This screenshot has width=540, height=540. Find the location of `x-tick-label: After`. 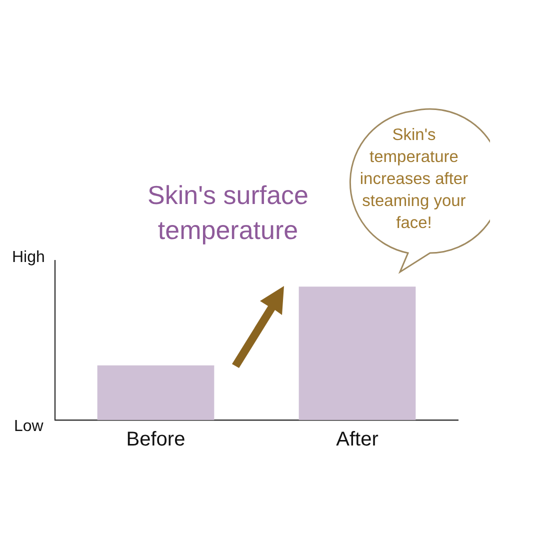

x-tick-label: After is located at coordinates (357, 439).